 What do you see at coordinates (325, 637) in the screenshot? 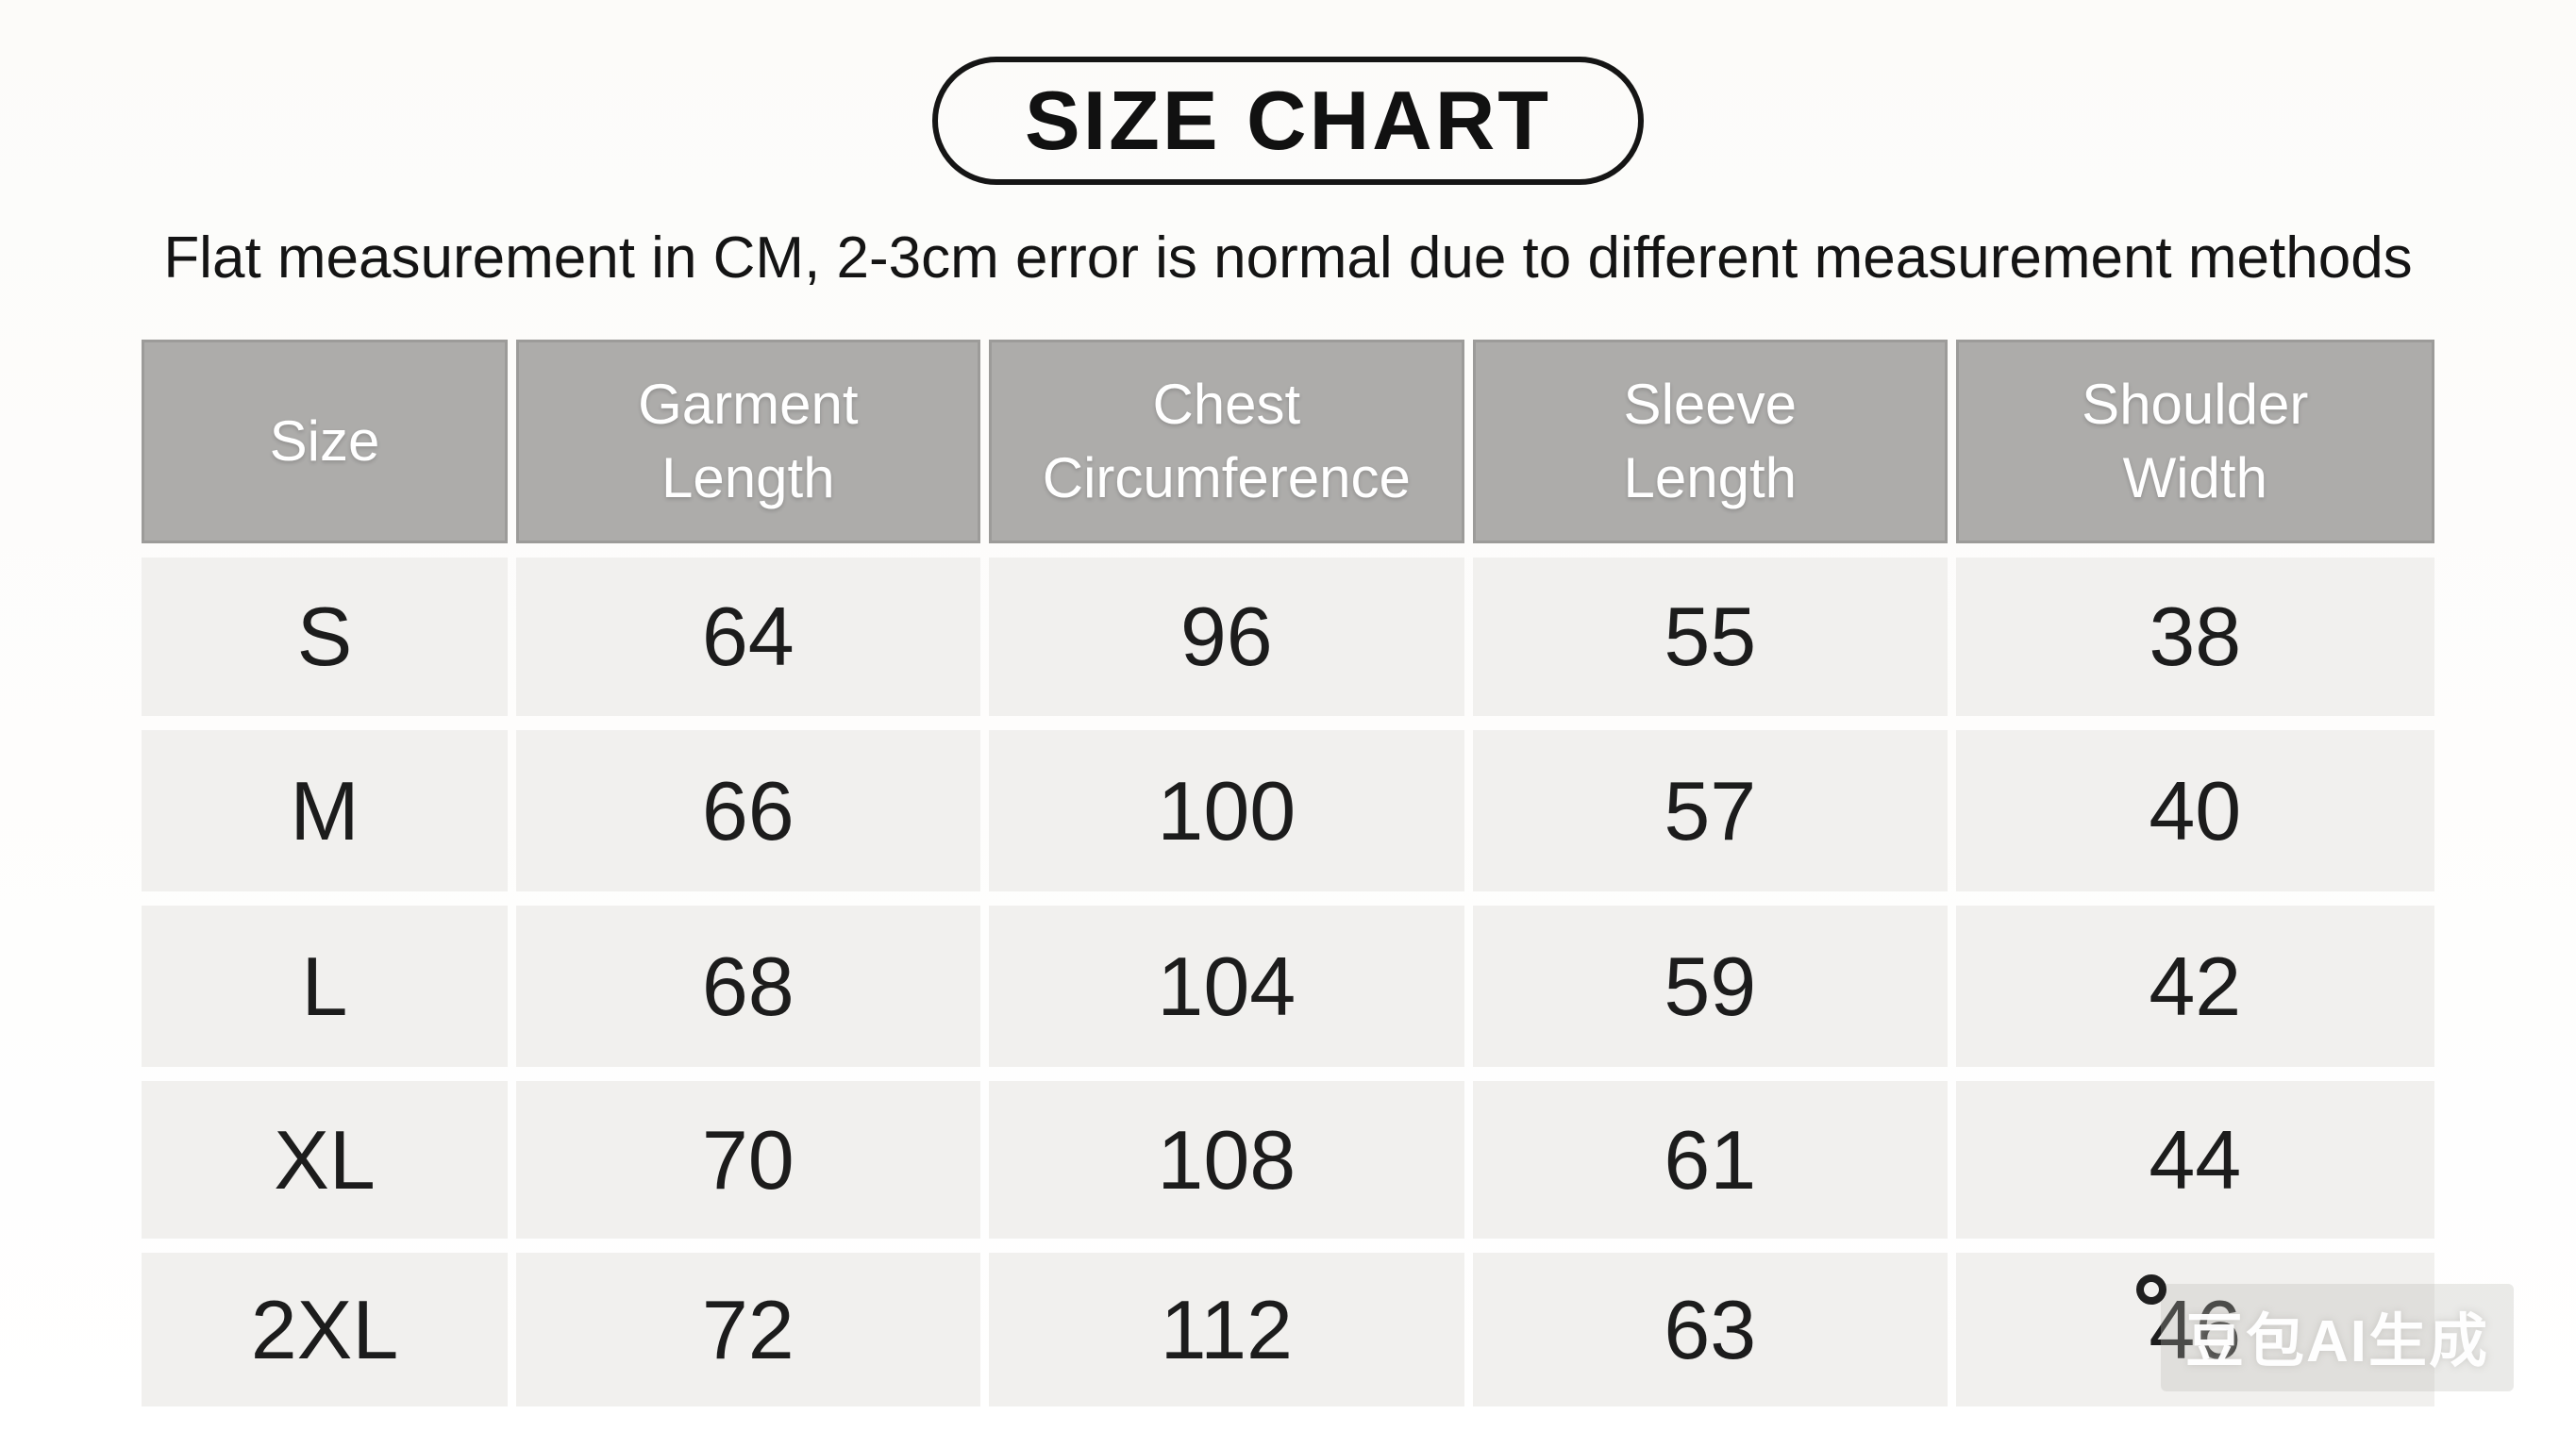
I see `size-label-cell: S` at bounding box center [325, 637].